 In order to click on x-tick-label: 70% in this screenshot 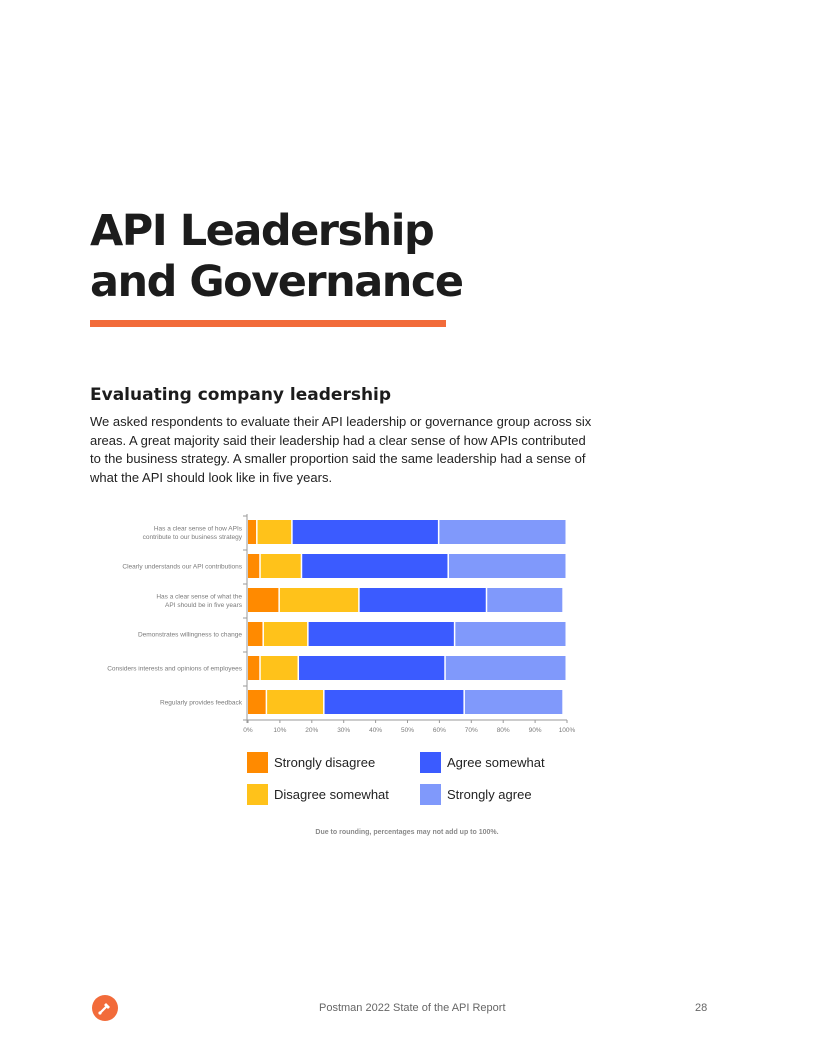, I will do `click(471, 730)`.